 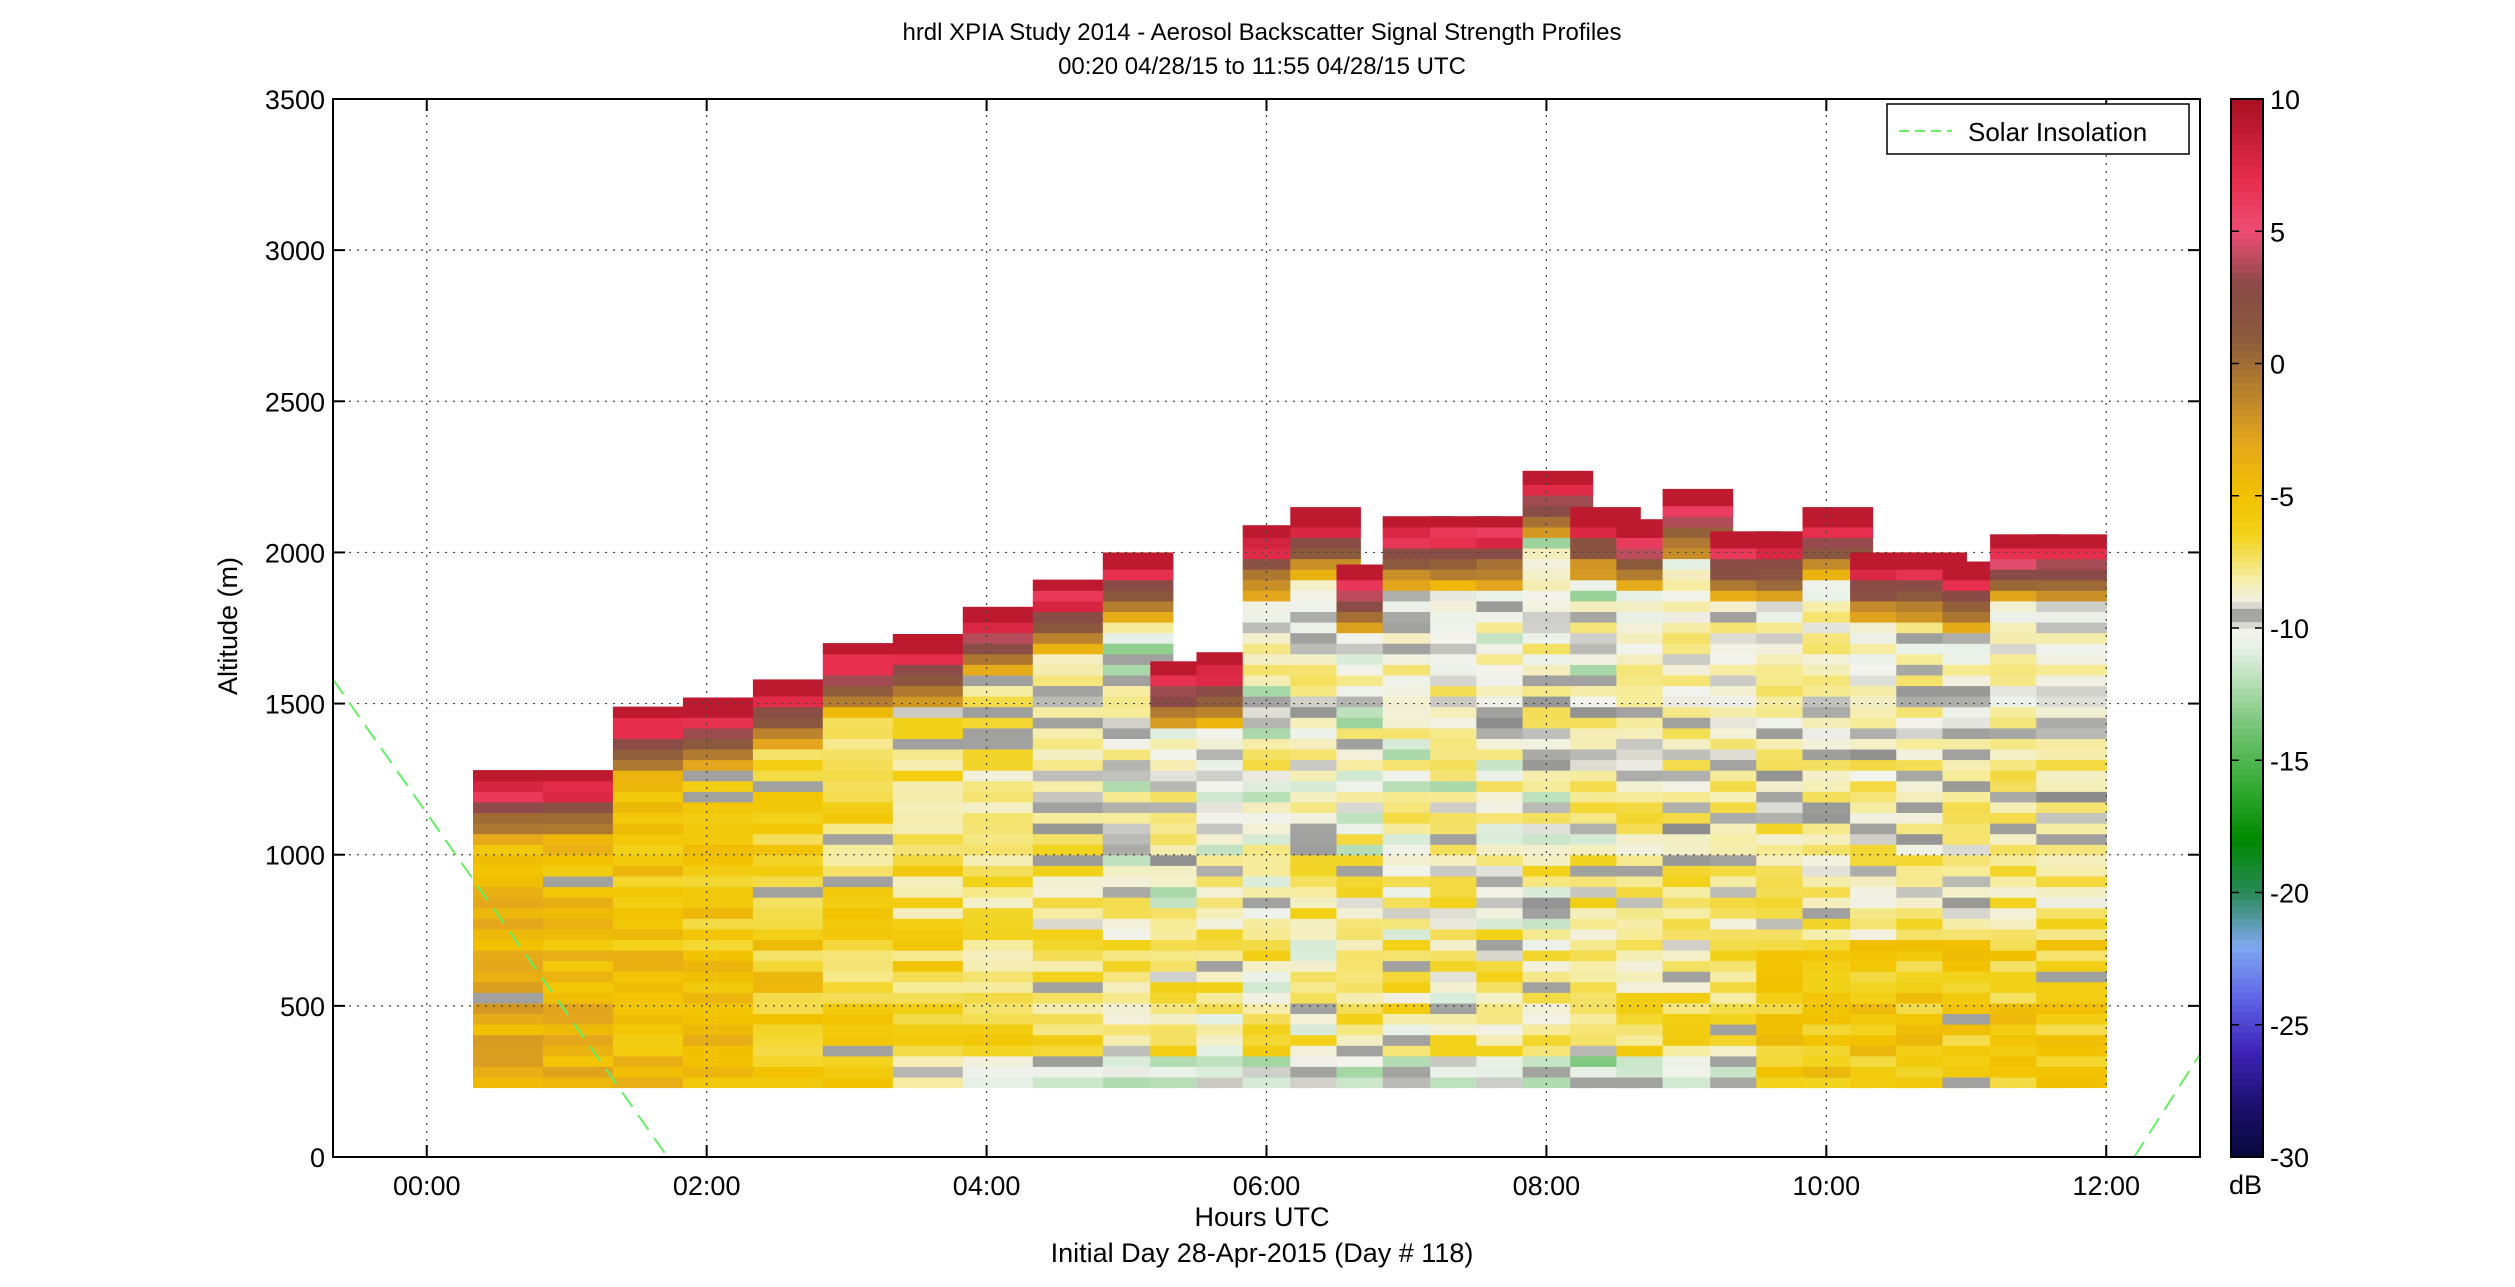 What do you see at coordinates (1262, 66) in the screenshot?
I see `chart-subtitle: 00:20 04/28/15 to 11:55 04/28/15 UTC` at bounding box center [1262, 66].